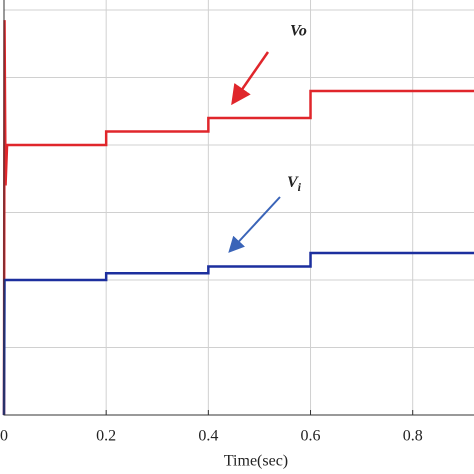 The image size is (474, 474). Describe the element at coordinates (4, 436) in the screenshot. I see `x-tick-label: 0` at that location.